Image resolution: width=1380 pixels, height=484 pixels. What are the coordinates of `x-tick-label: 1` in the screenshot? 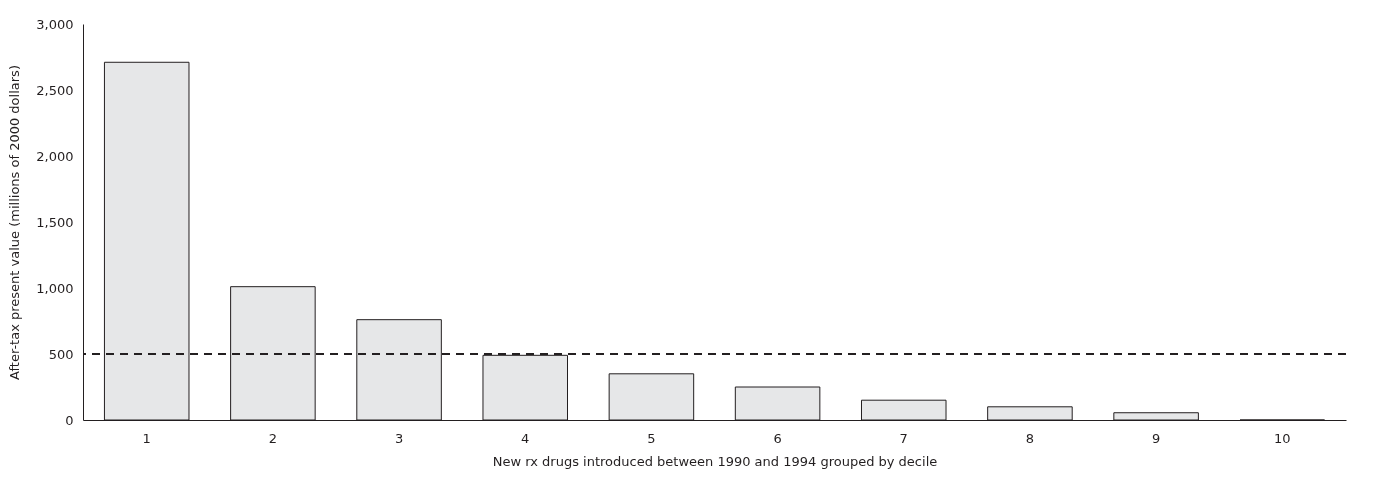 It's located at (146, 438).